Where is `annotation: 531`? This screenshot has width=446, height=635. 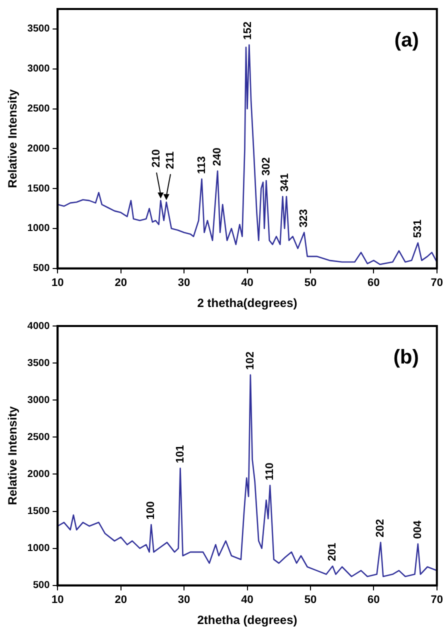
annotation: 531 is located at coordinates (418, 229).